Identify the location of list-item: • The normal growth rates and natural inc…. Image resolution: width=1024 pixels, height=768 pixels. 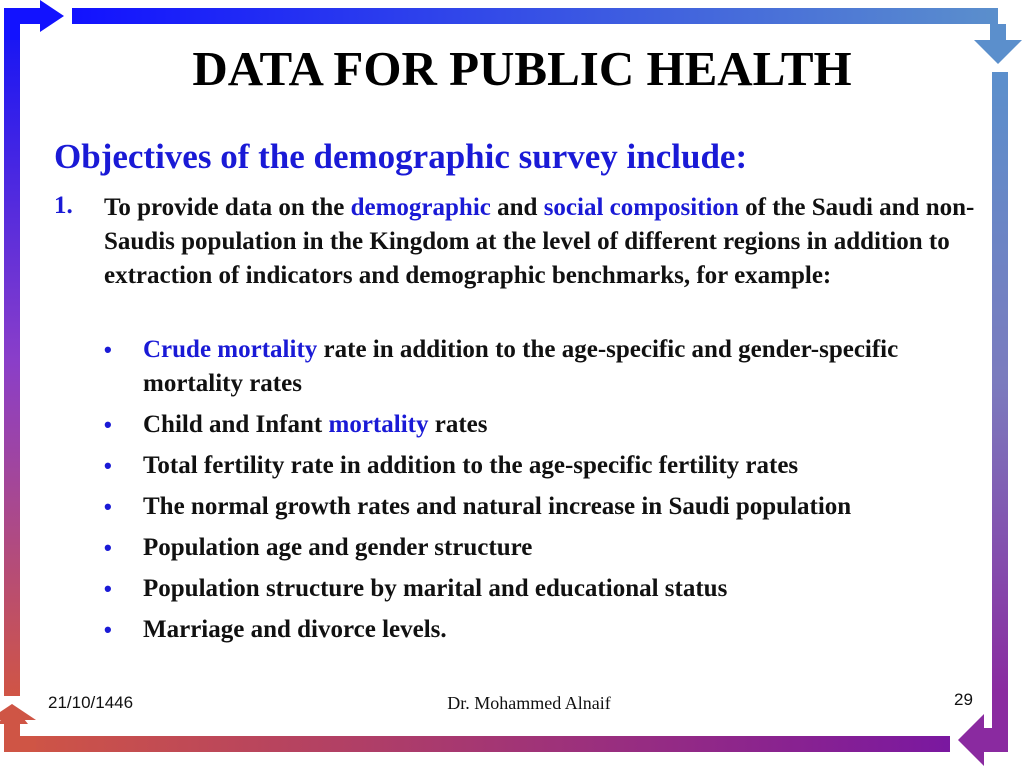
(544, 507).